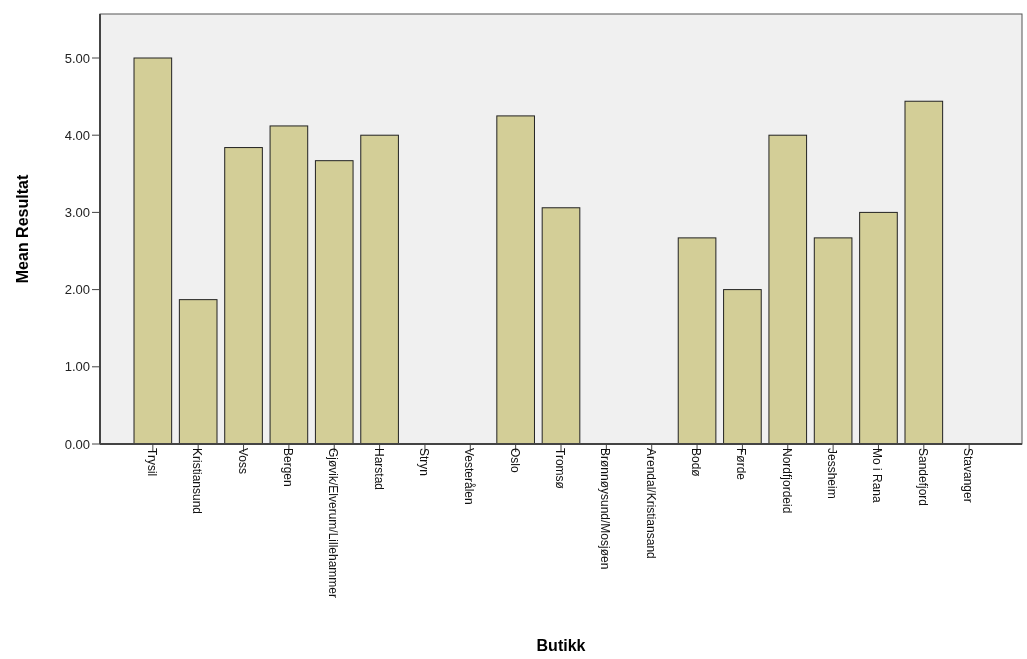  What do you see at coordinates (77, 444) in the screenshot?
I see `y-tick-label: 0.00` at bounding box center [77, 444].